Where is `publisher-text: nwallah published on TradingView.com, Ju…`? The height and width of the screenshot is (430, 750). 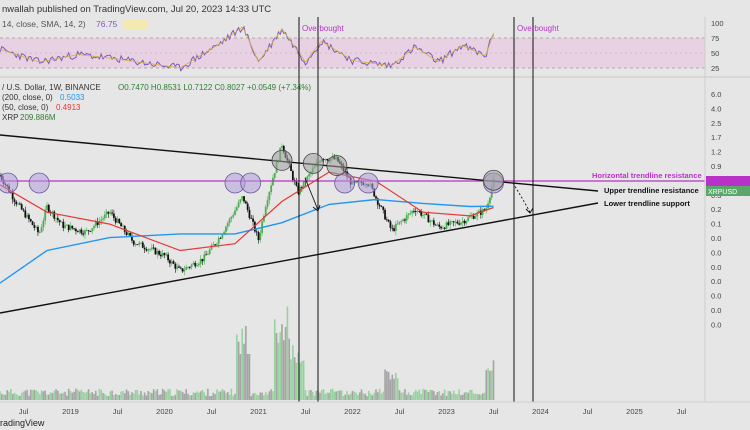
publisher-text: nwallah published on TradingView.com, Ju… is located at coordinates (136, 9).